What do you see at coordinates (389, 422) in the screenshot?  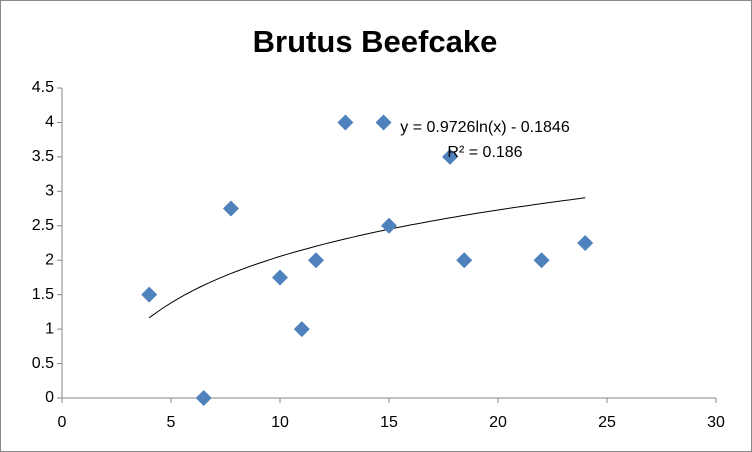 I see `x-tick-label: 15` at bounding box center [389, 422].